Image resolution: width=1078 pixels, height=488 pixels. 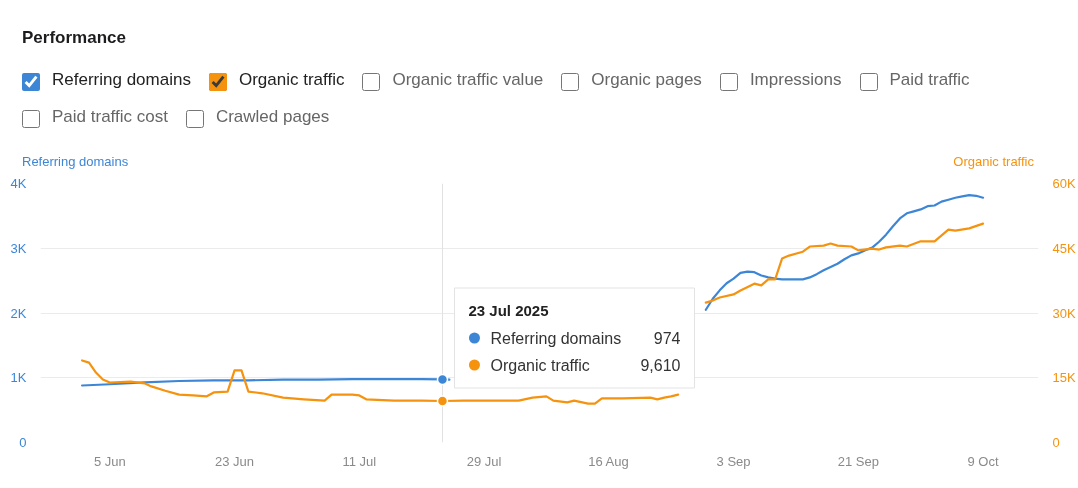 What do you see at coordinates (1056, 442) in the screenshot?
I see `y2-tick-label: 0` at bounding box center [1056, 442].